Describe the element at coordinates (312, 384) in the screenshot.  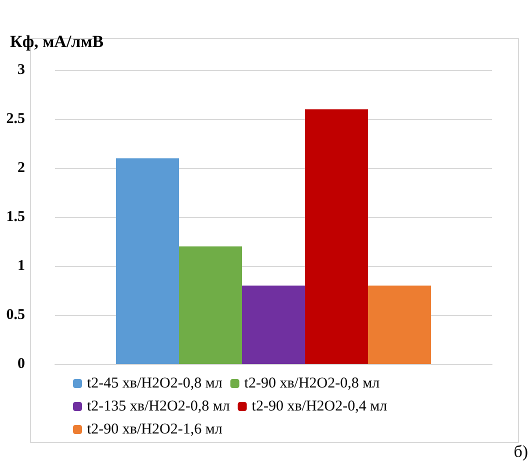
I see `legend-label: t2-90 хв/H2O2-0,8 мл` at that location.